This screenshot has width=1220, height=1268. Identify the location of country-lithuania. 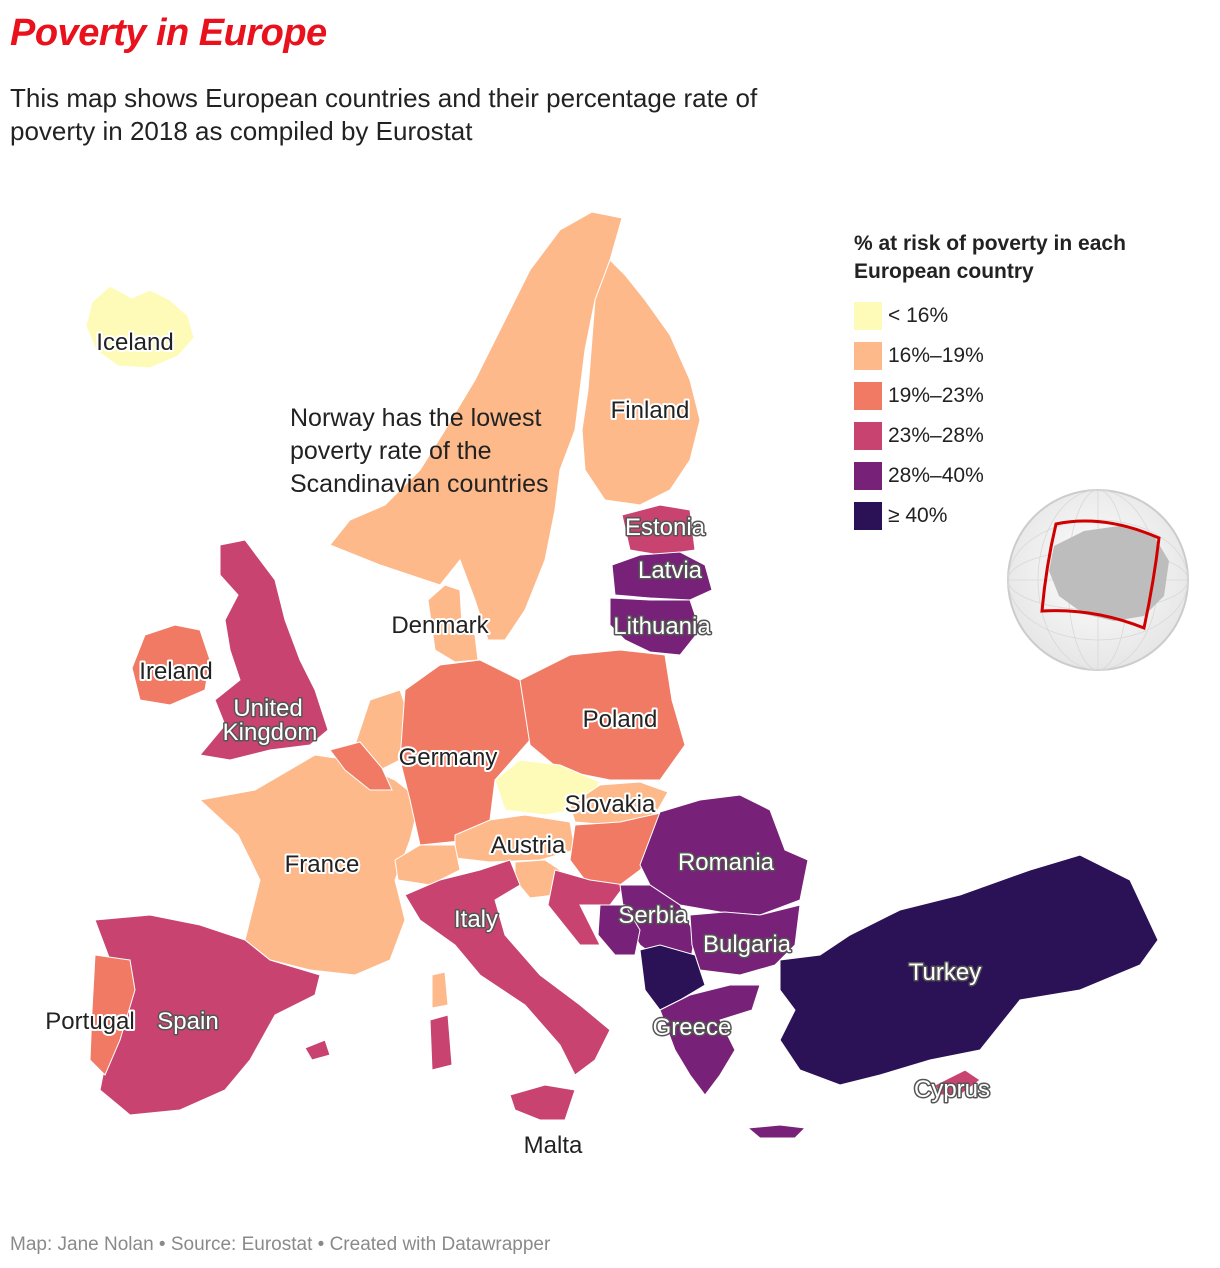
(655, 626).